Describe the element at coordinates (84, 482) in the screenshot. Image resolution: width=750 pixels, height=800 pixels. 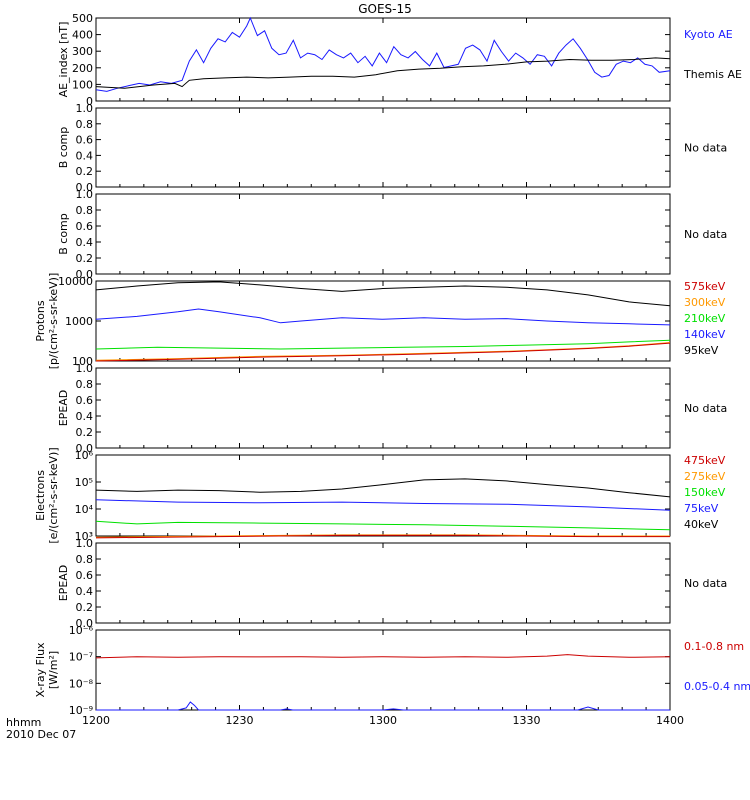
I see `y-tick-label: 10⁵` at that location.